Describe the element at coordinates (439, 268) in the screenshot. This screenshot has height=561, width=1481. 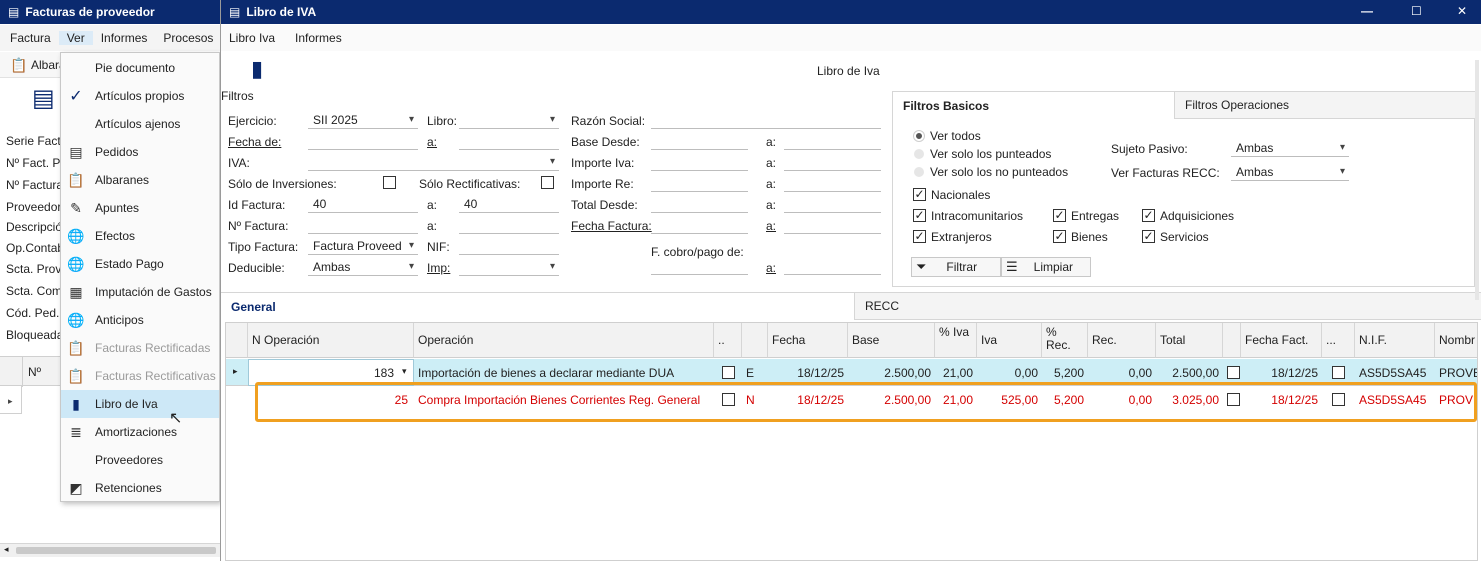
I see `imp-label: Imp:` at that location.